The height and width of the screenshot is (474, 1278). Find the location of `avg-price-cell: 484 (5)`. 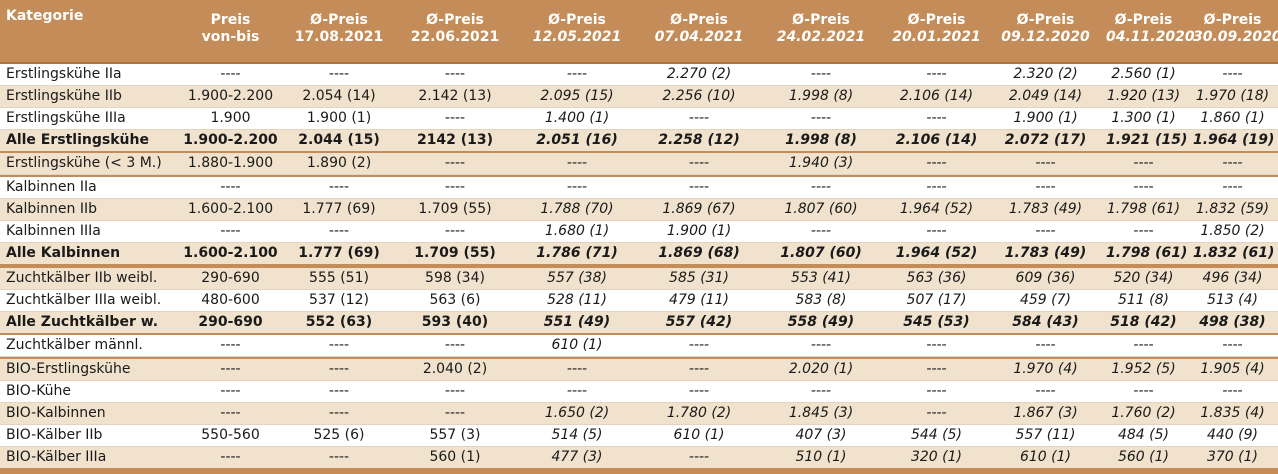

avg-price-cell: 484 (5) is located at coordinates (1143, 436).